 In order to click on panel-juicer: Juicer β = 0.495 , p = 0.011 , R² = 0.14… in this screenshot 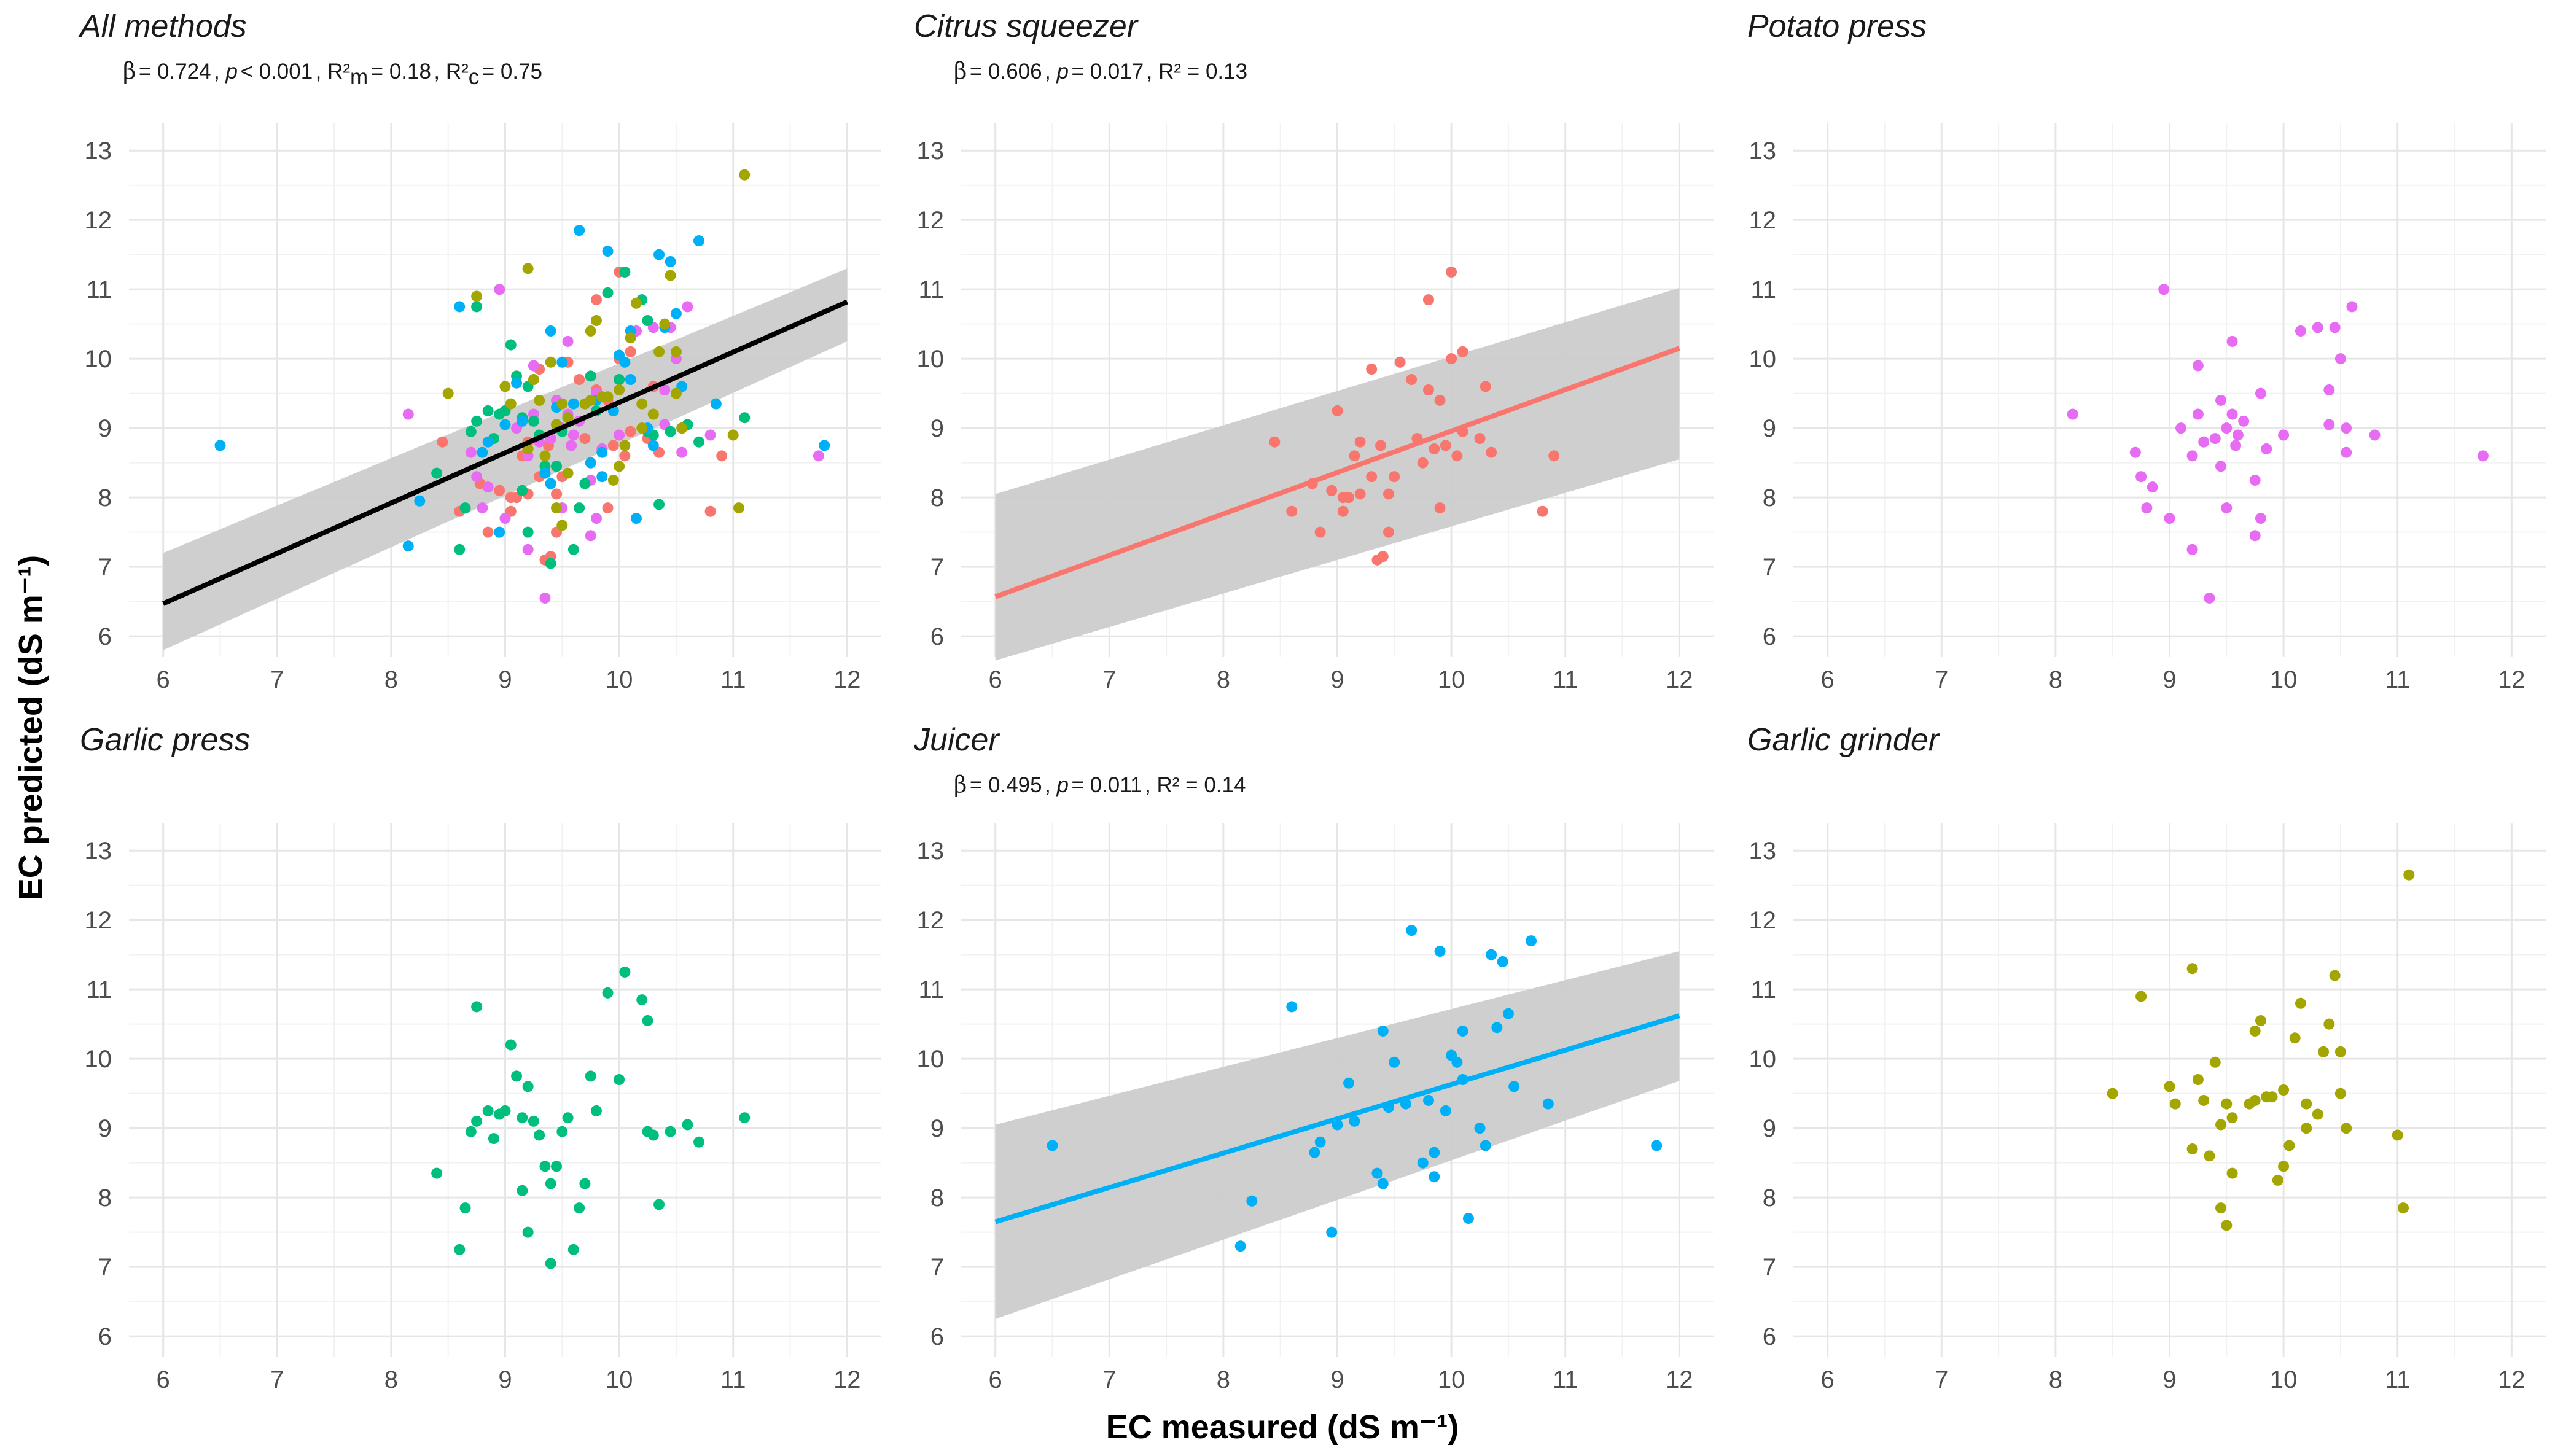, I will do `click(1314, 1057)`.